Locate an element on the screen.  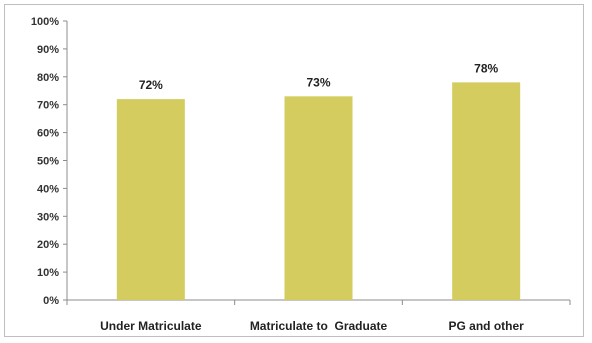
bar-data-label: 72% is located at coordinates (151, 85).